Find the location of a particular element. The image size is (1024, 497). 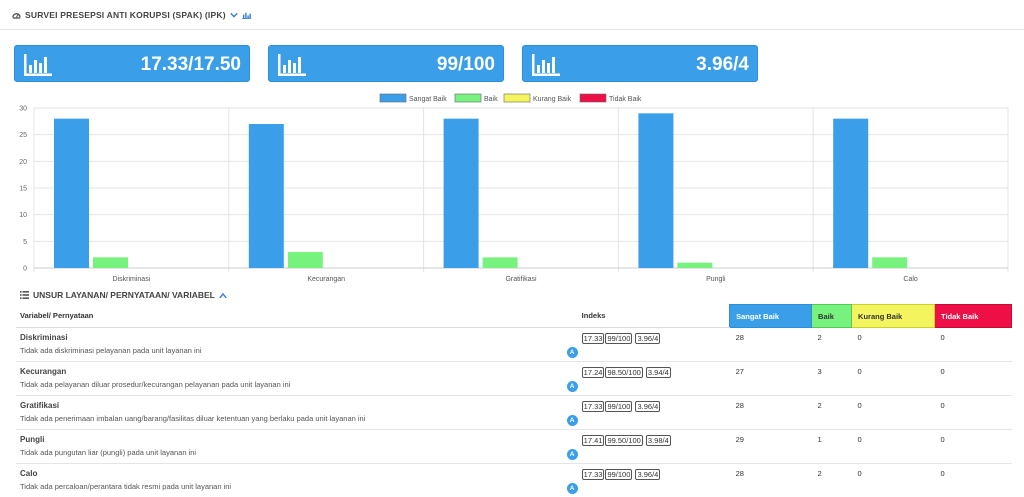

index-percent: 99.50/100 is located at coordinates (624, 440).